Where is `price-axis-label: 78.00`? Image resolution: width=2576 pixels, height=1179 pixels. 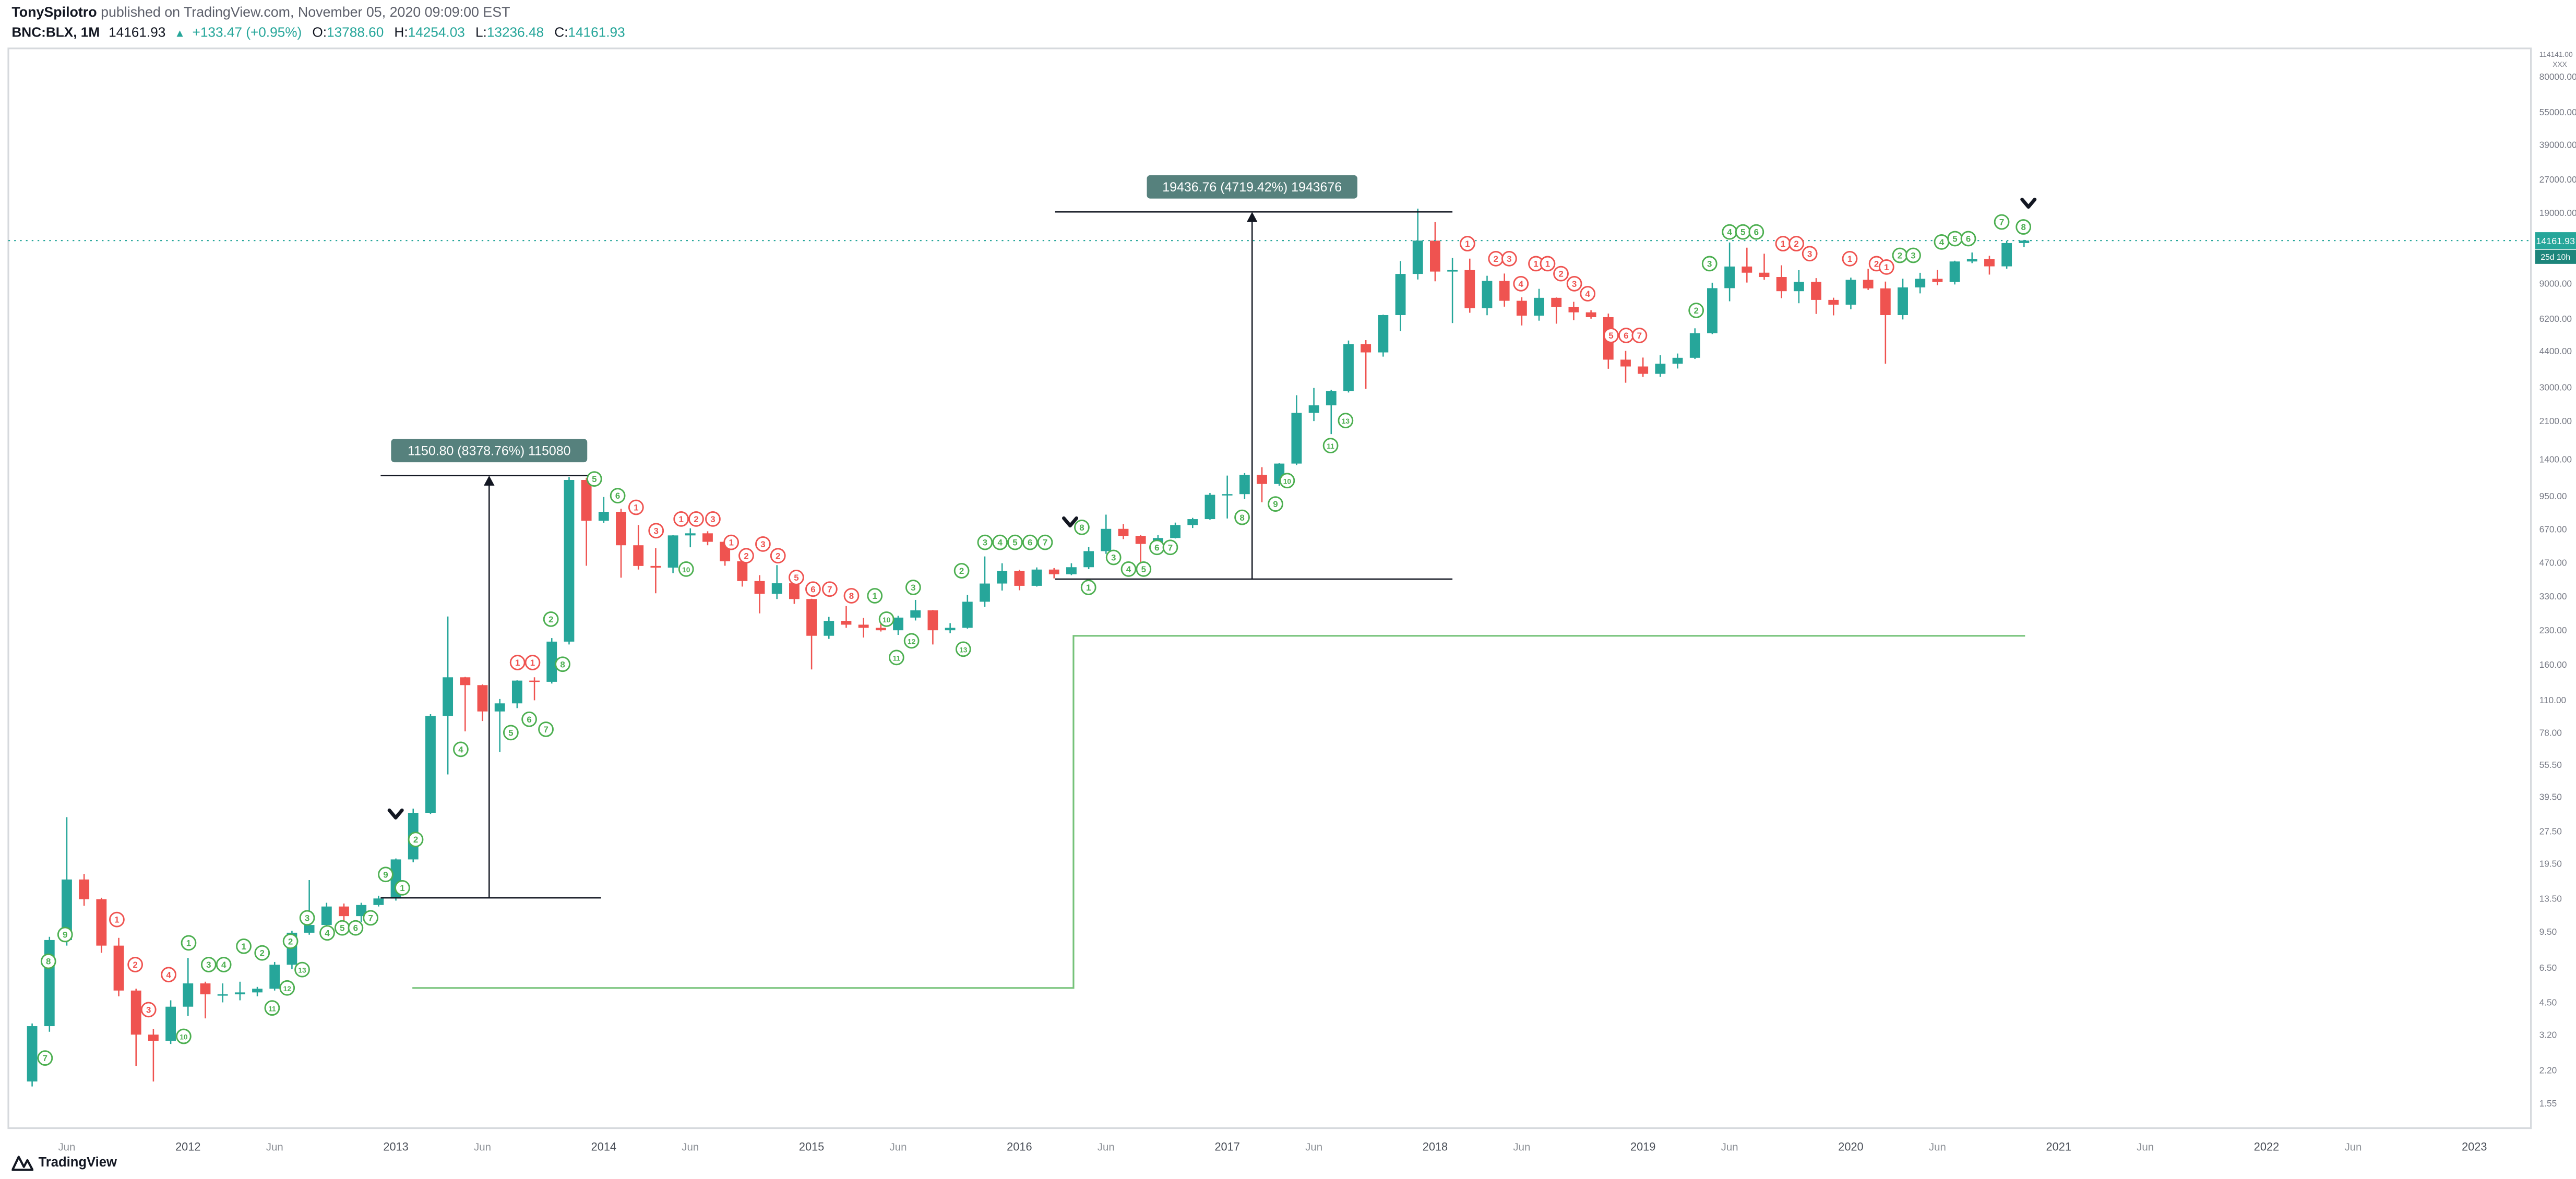 price-axis-label: 78.00 is located at coordinates (2551, 733).